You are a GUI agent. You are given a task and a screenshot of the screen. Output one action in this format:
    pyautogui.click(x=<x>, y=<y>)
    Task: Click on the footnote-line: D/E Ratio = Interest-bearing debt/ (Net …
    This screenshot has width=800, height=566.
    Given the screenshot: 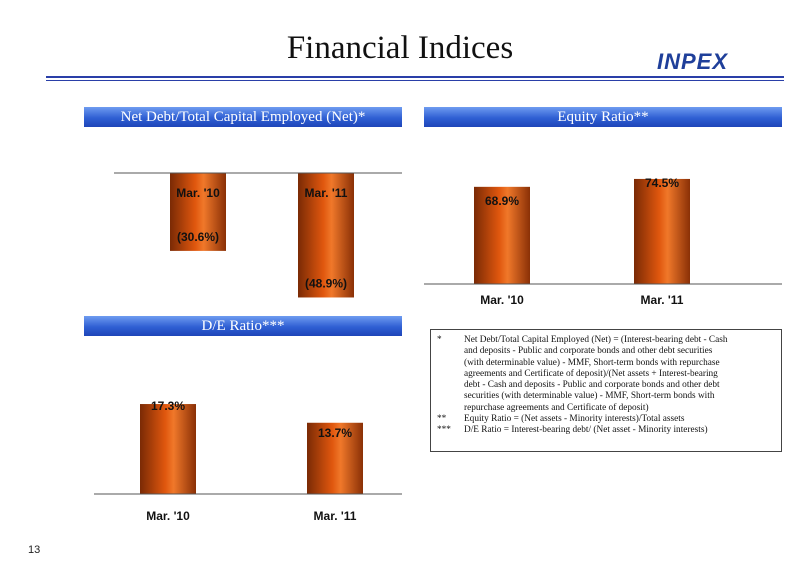 What is the action you would take?
    pyautogui.click(x=586, y=430)
    